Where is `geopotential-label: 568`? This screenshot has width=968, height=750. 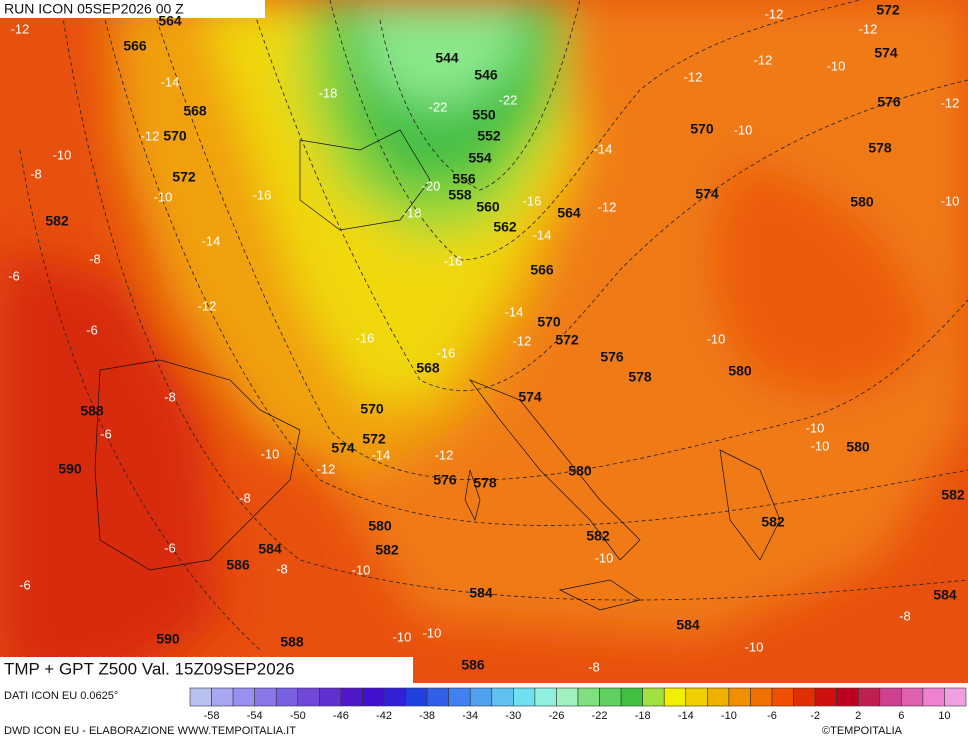 geopotential-label: 568 is located at coordinates (195, 111).